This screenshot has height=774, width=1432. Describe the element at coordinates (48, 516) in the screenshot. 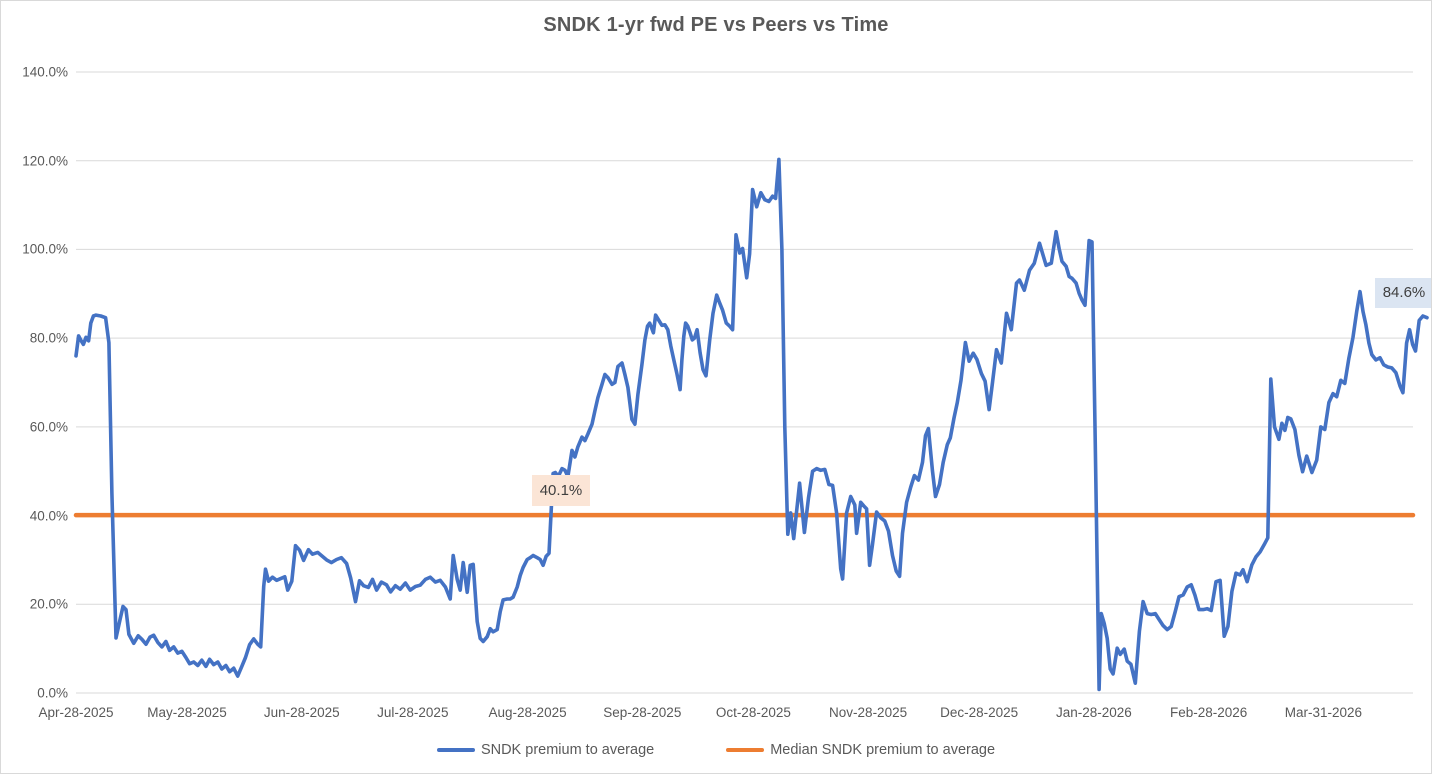

I see `y-tick-label: 40.0%` at that location.